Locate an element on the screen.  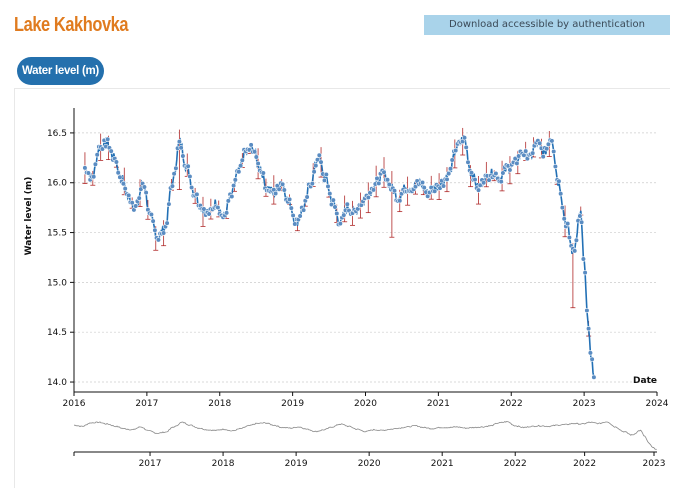
overview-brush: 2017 2018 2019 2020 2021 2022 2022 2023 is located at coordinates (369, 444).